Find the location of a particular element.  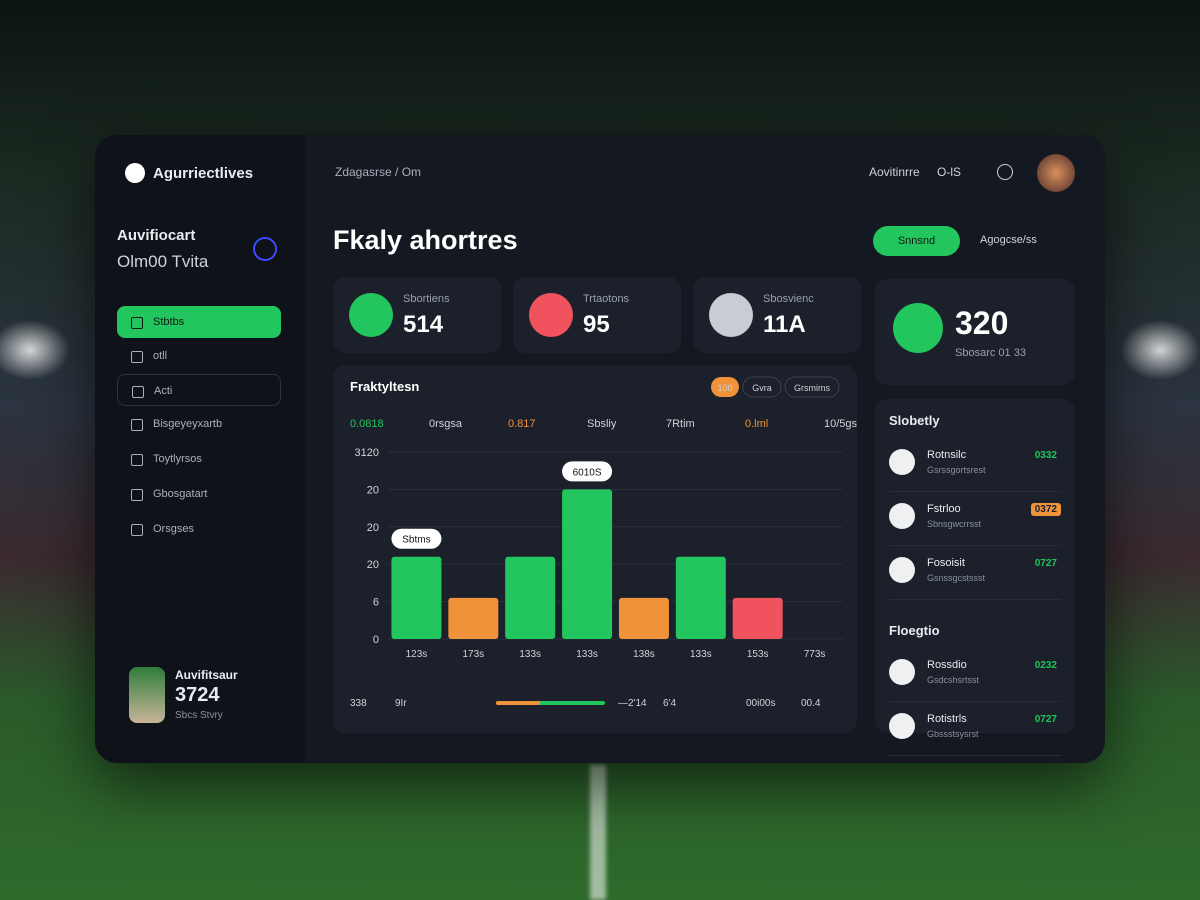

highlight-value: 320 is located at coordinates (982, 323).